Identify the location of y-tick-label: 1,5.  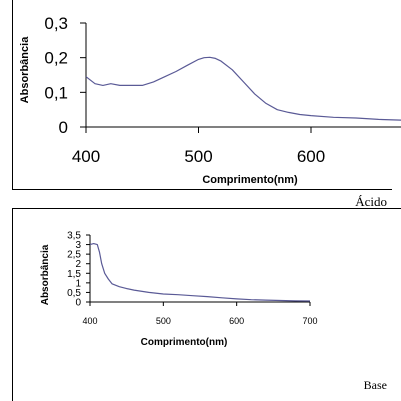
(74, 274).